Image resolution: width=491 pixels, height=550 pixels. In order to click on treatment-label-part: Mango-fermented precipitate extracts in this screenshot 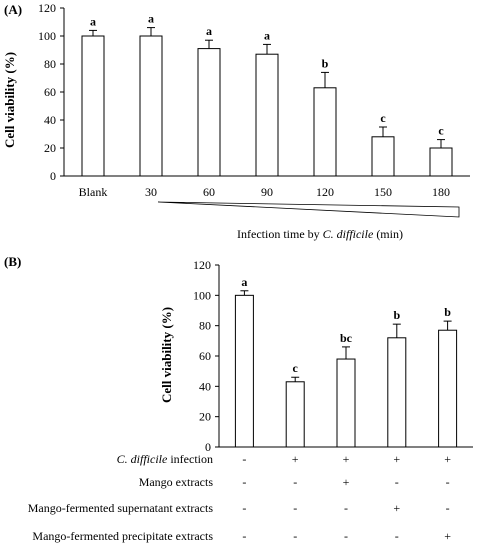, I will do `click(122, 536)`.